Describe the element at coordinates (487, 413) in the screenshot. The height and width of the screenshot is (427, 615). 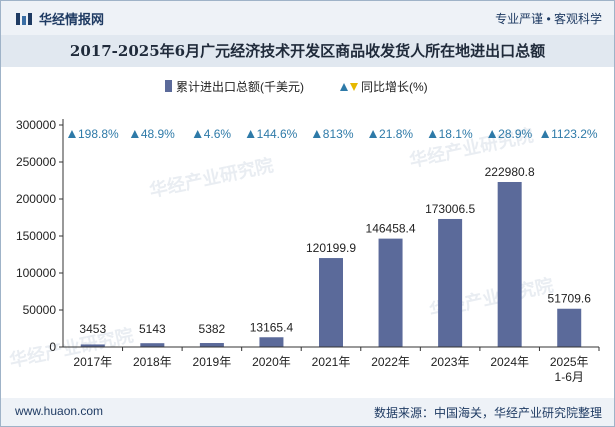
I see `footer-source: 数据来源：中国海关，华经产业研究院整理` at that location.